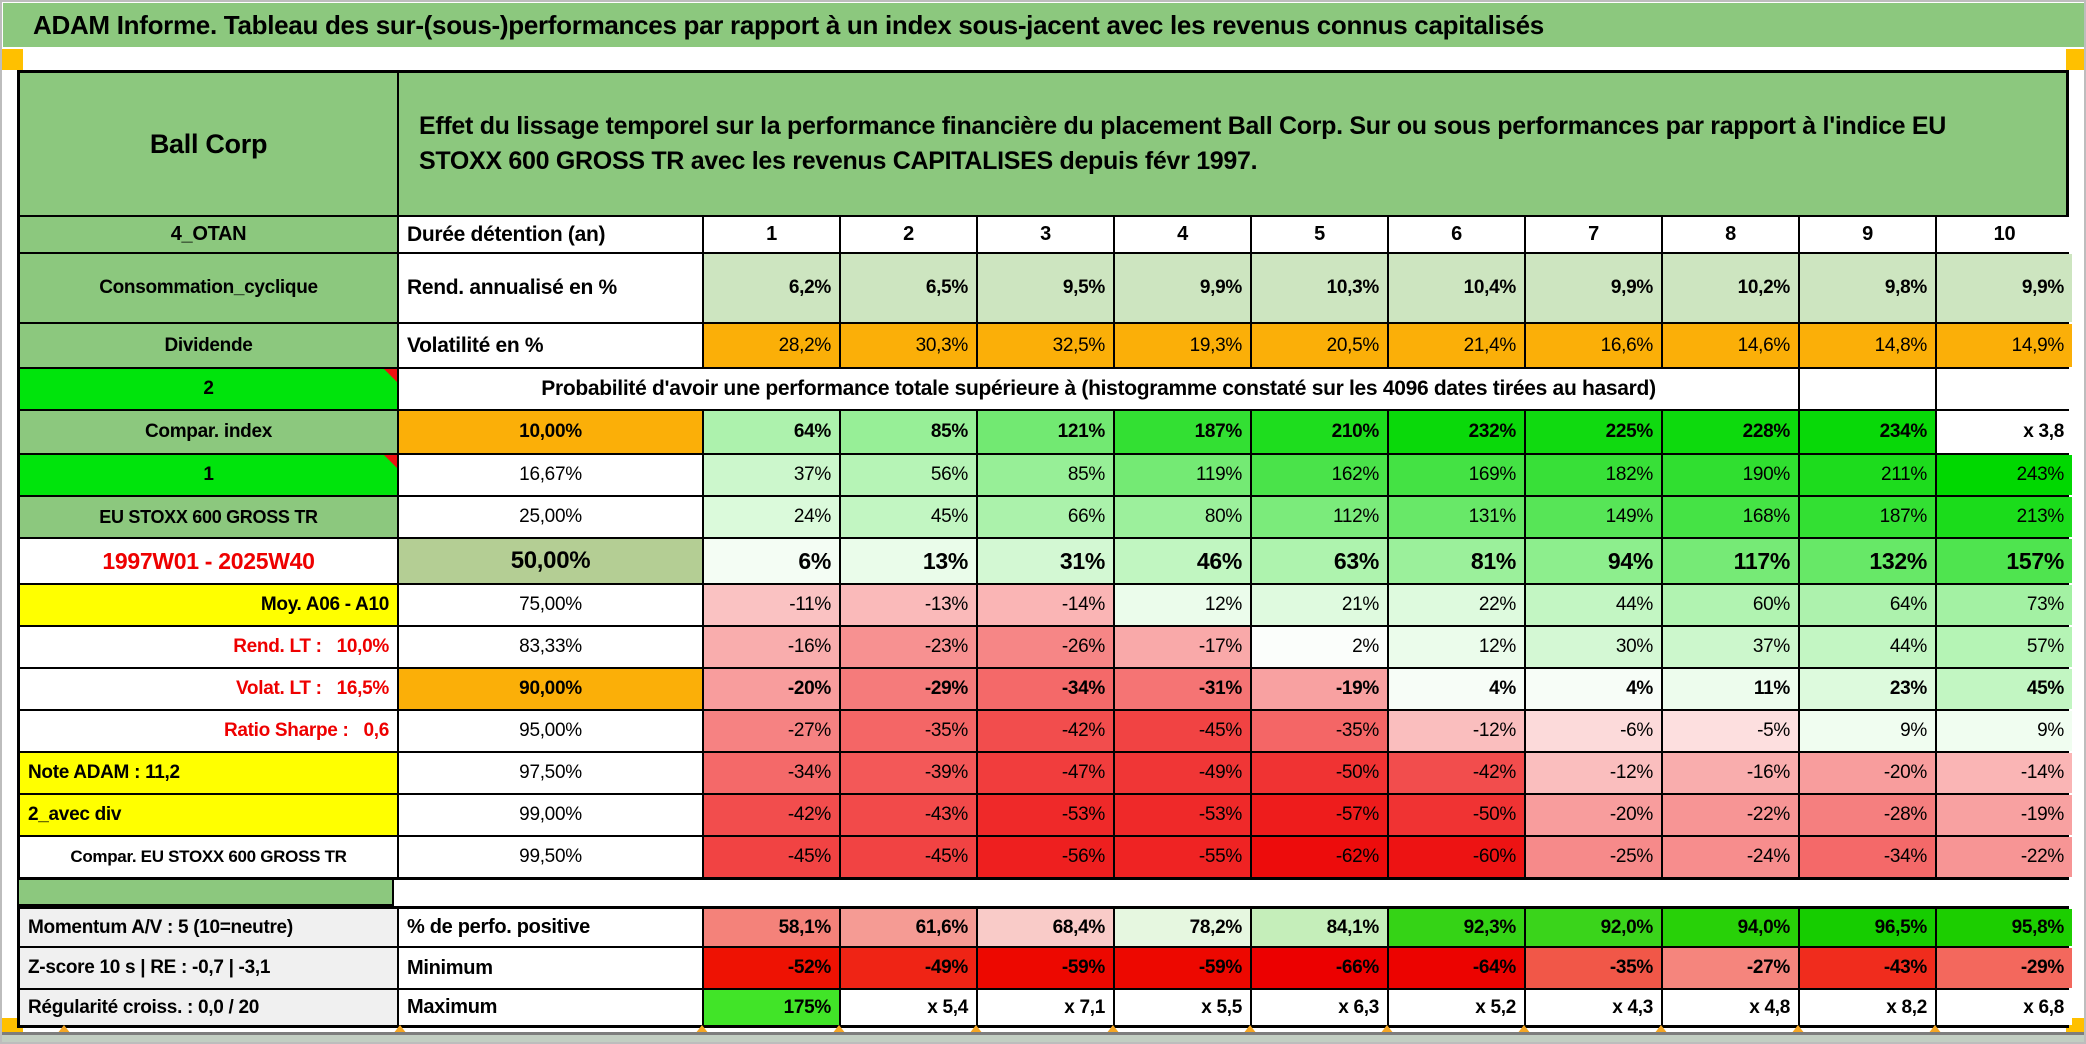  What do you see at coordinates (1318, 689) in the screenshot?
I see `value-cell: -19%` at bounding box center [1318, 689].